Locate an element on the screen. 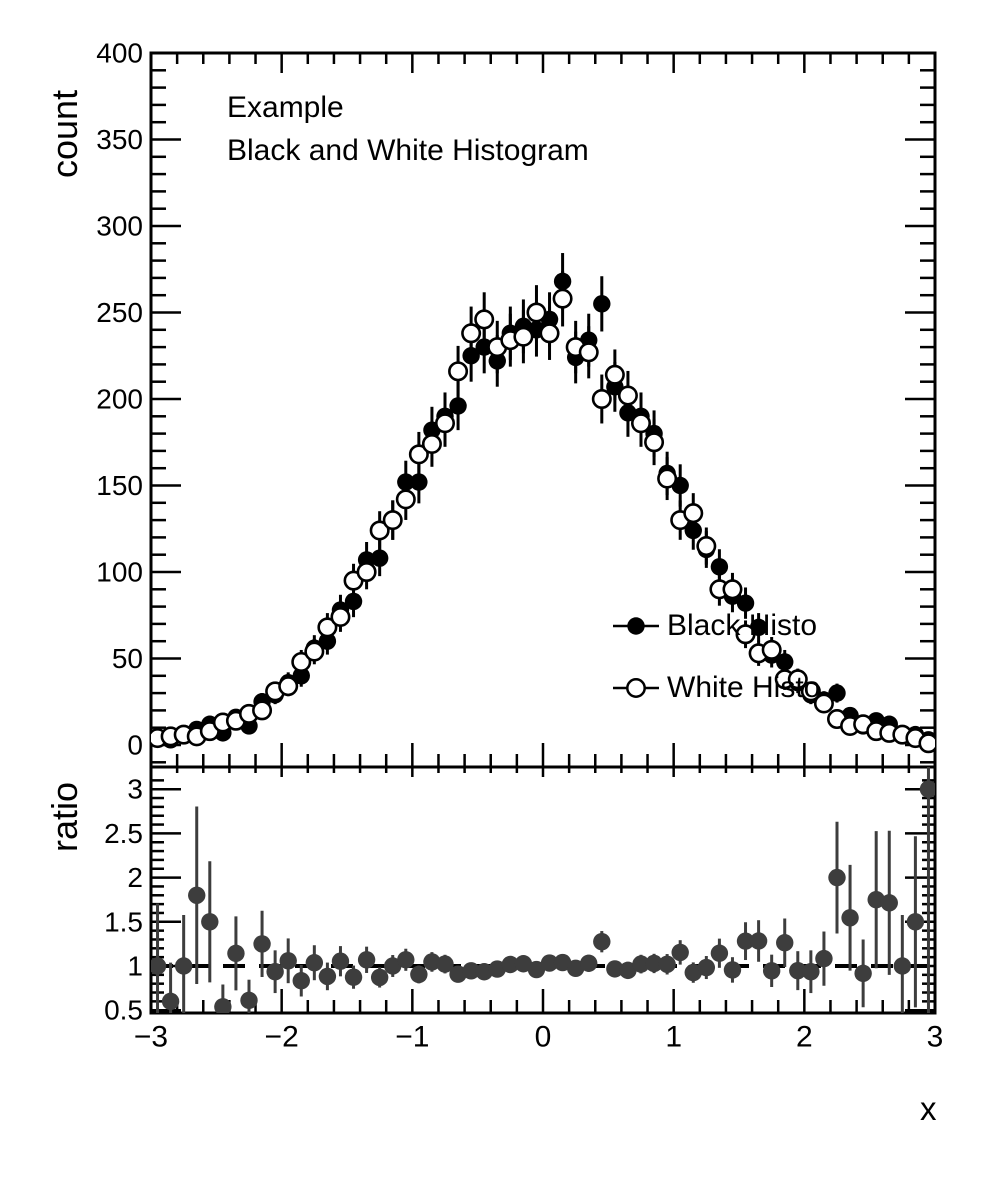 The width and height of the screenshot is (1006, 1182). main-y-tick-label-50: 50 is located at coordinates (127, 658).